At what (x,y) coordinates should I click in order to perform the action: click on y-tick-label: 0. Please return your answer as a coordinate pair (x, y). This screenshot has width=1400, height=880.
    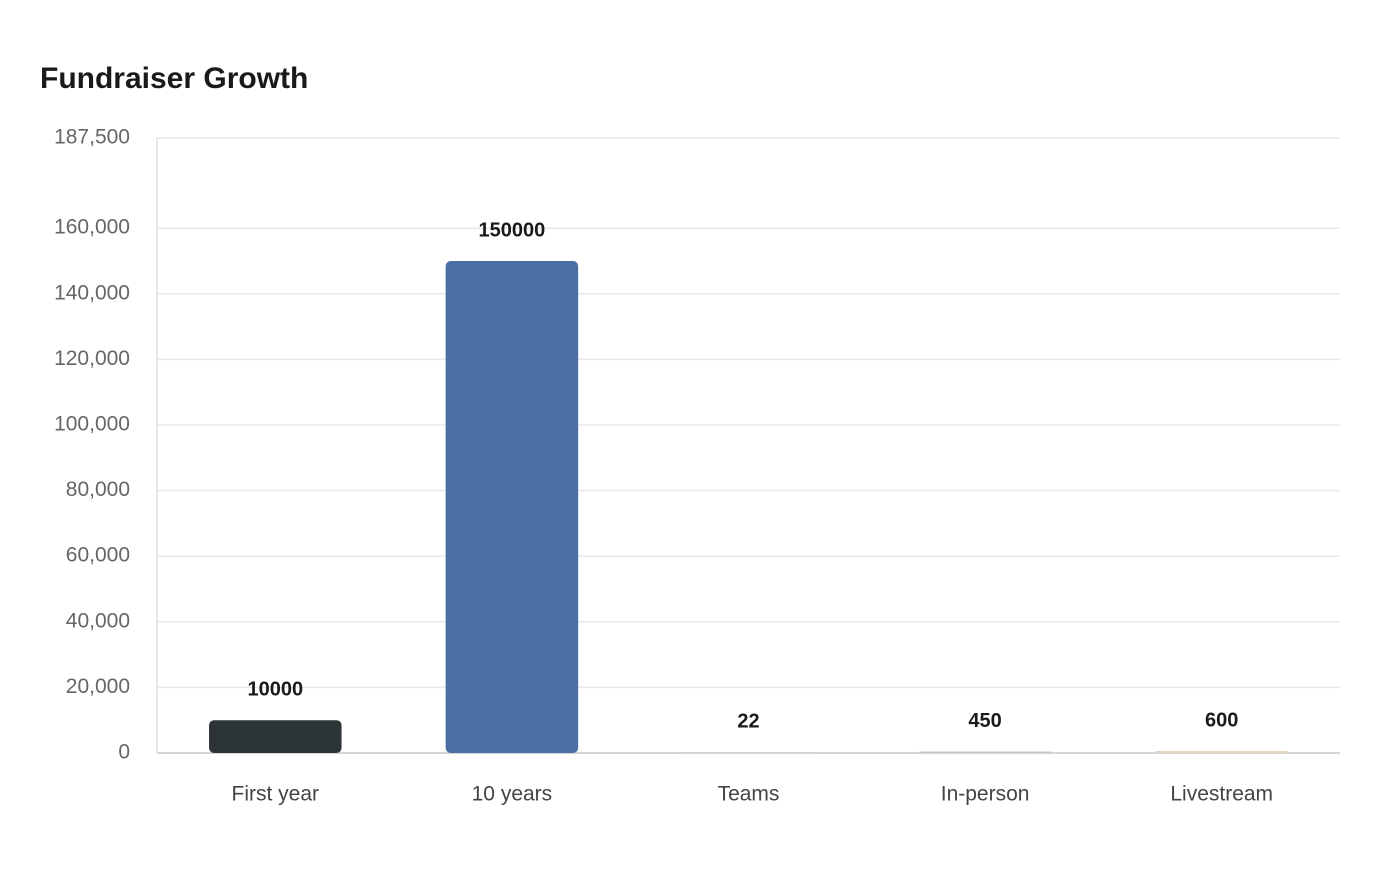
    Looking at the image, I should click on (124, 752).